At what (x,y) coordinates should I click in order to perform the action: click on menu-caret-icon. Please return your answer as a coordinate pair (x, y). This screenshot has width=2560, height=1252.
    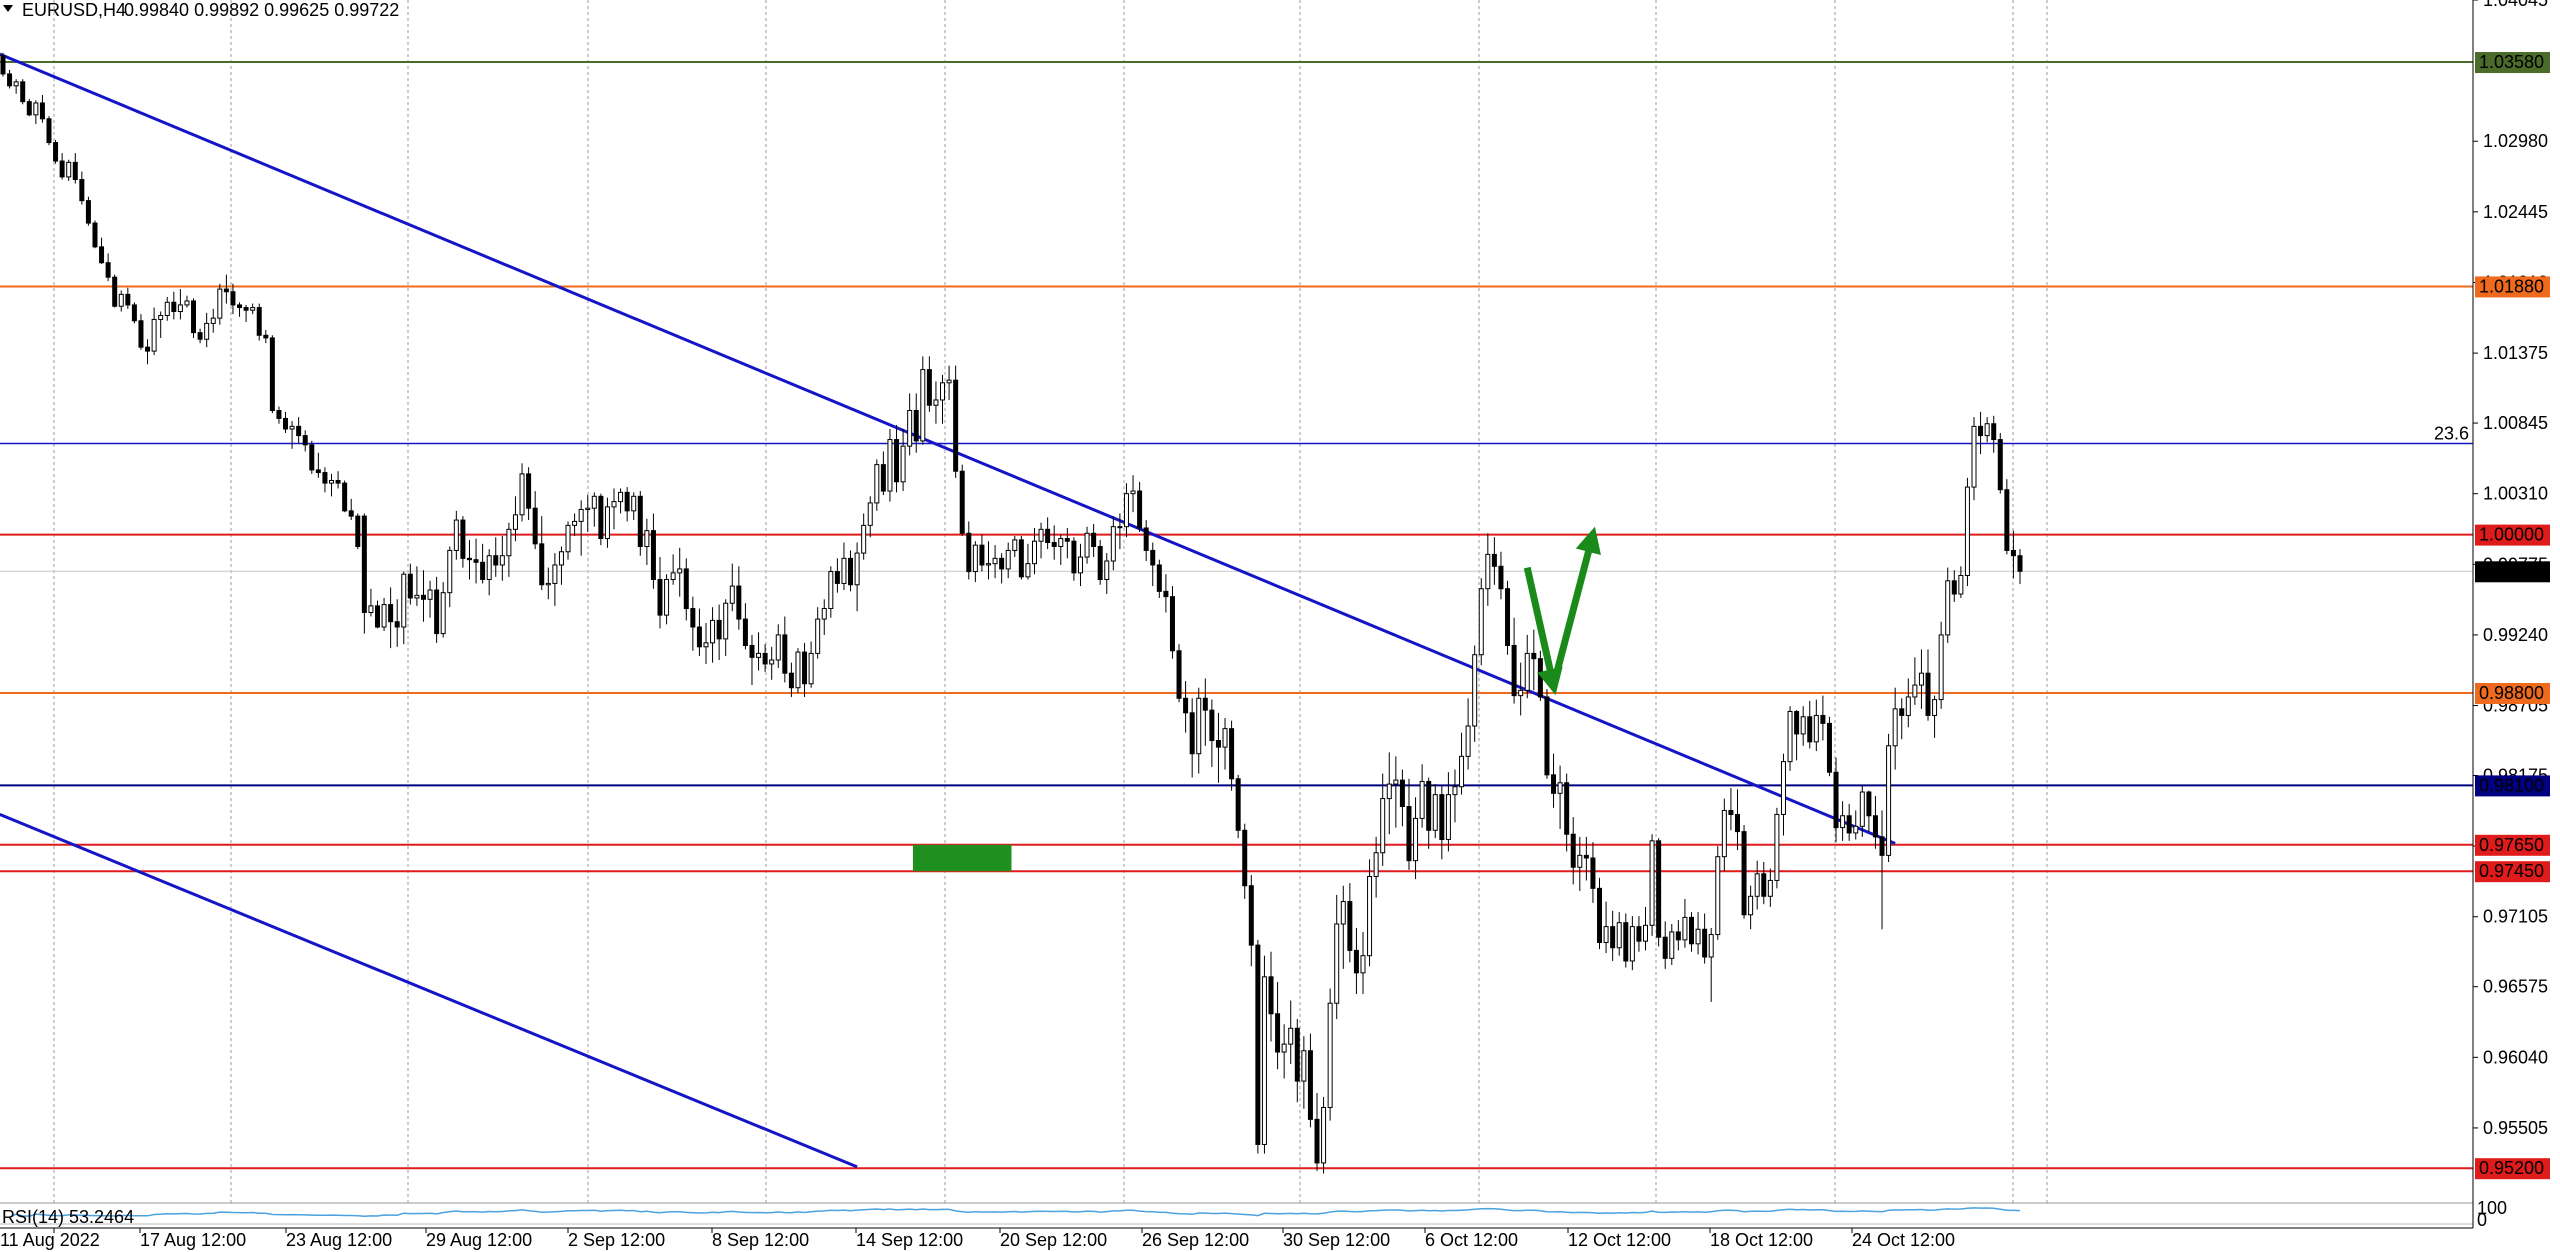
    Looking at the image, I should click on (8, 8).